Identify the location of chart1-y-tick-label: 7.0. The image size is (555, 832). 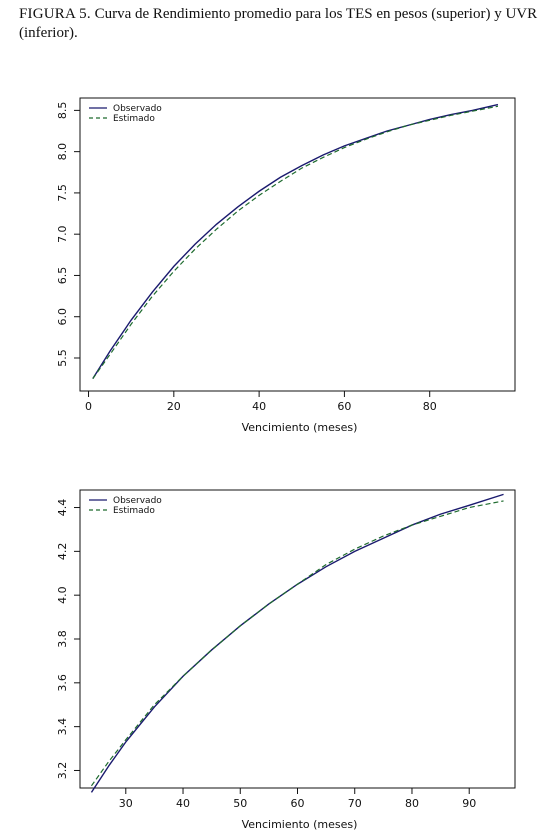
(62, 234).